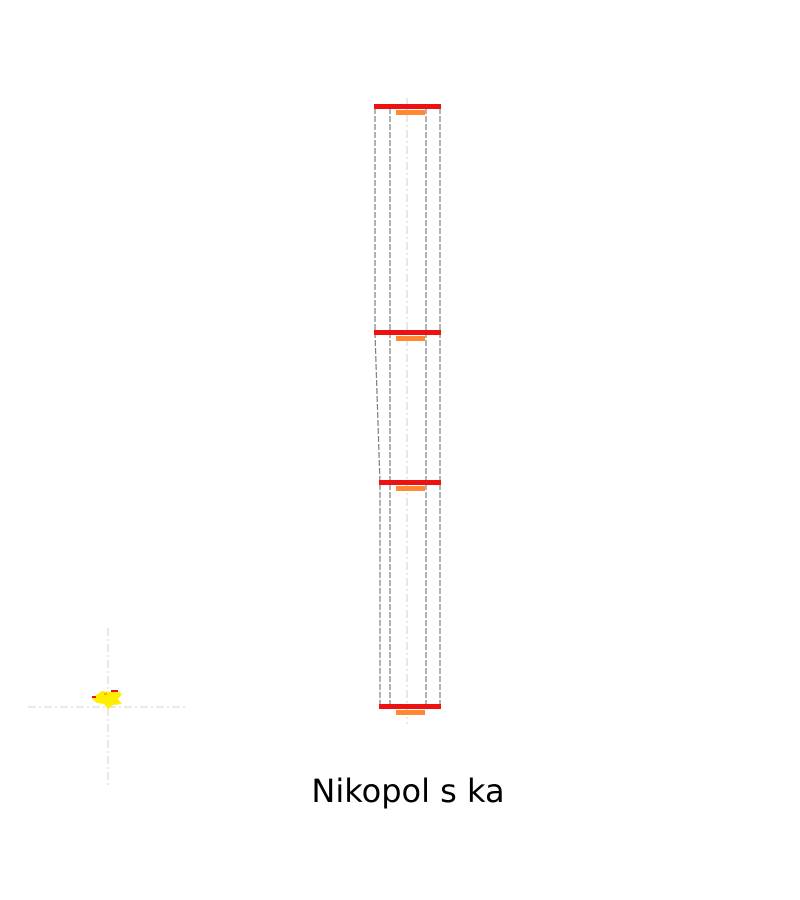 This screenshot has width=800, height=900. I want to click on diagram-caption: Nikopol s ka, so click(408, 791).